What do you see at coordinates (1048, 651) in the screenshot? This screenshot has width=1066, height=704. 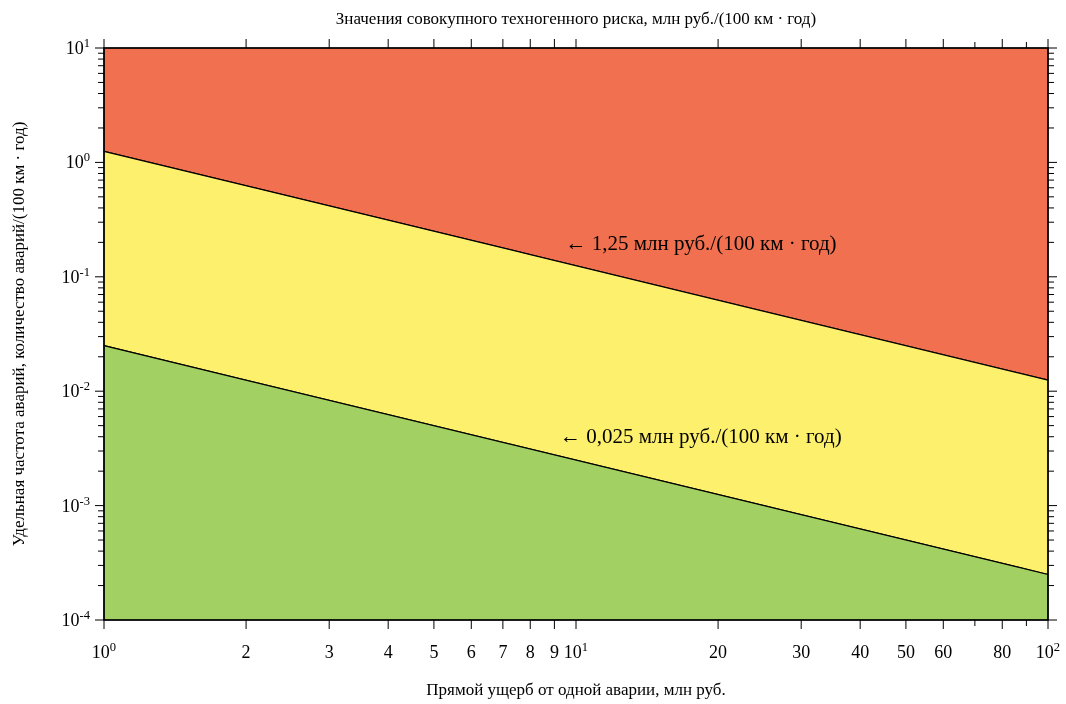 I see `x-tick-label: 10$^{2}$` at bounding box center [1048, 651].